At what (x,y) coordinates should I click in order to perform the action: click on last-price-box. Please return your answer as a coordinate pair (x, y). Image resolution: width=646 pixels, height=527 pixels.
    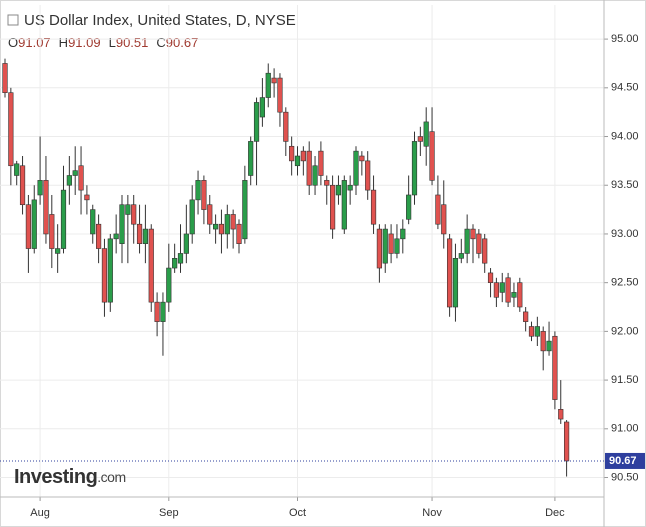
    Looking at the image, I should click on (625, 460).